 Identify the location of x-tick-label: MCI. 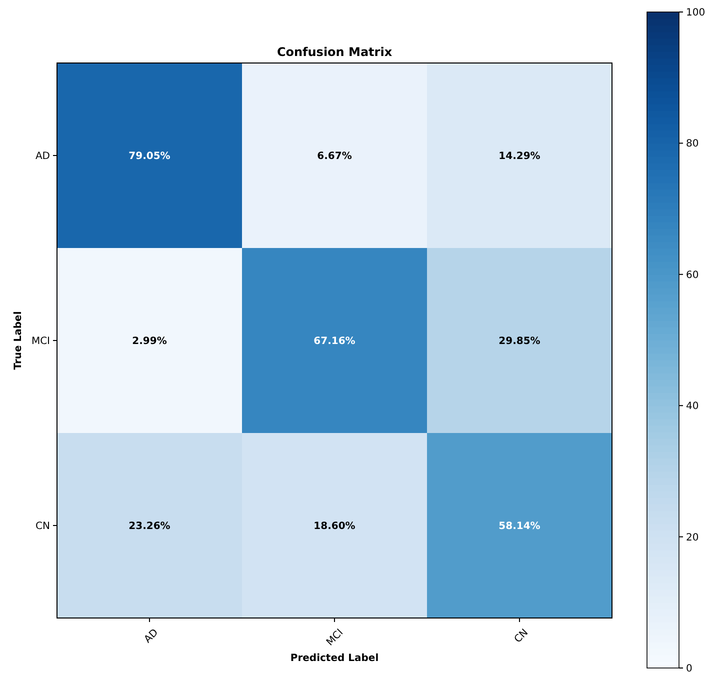
(335, 637).